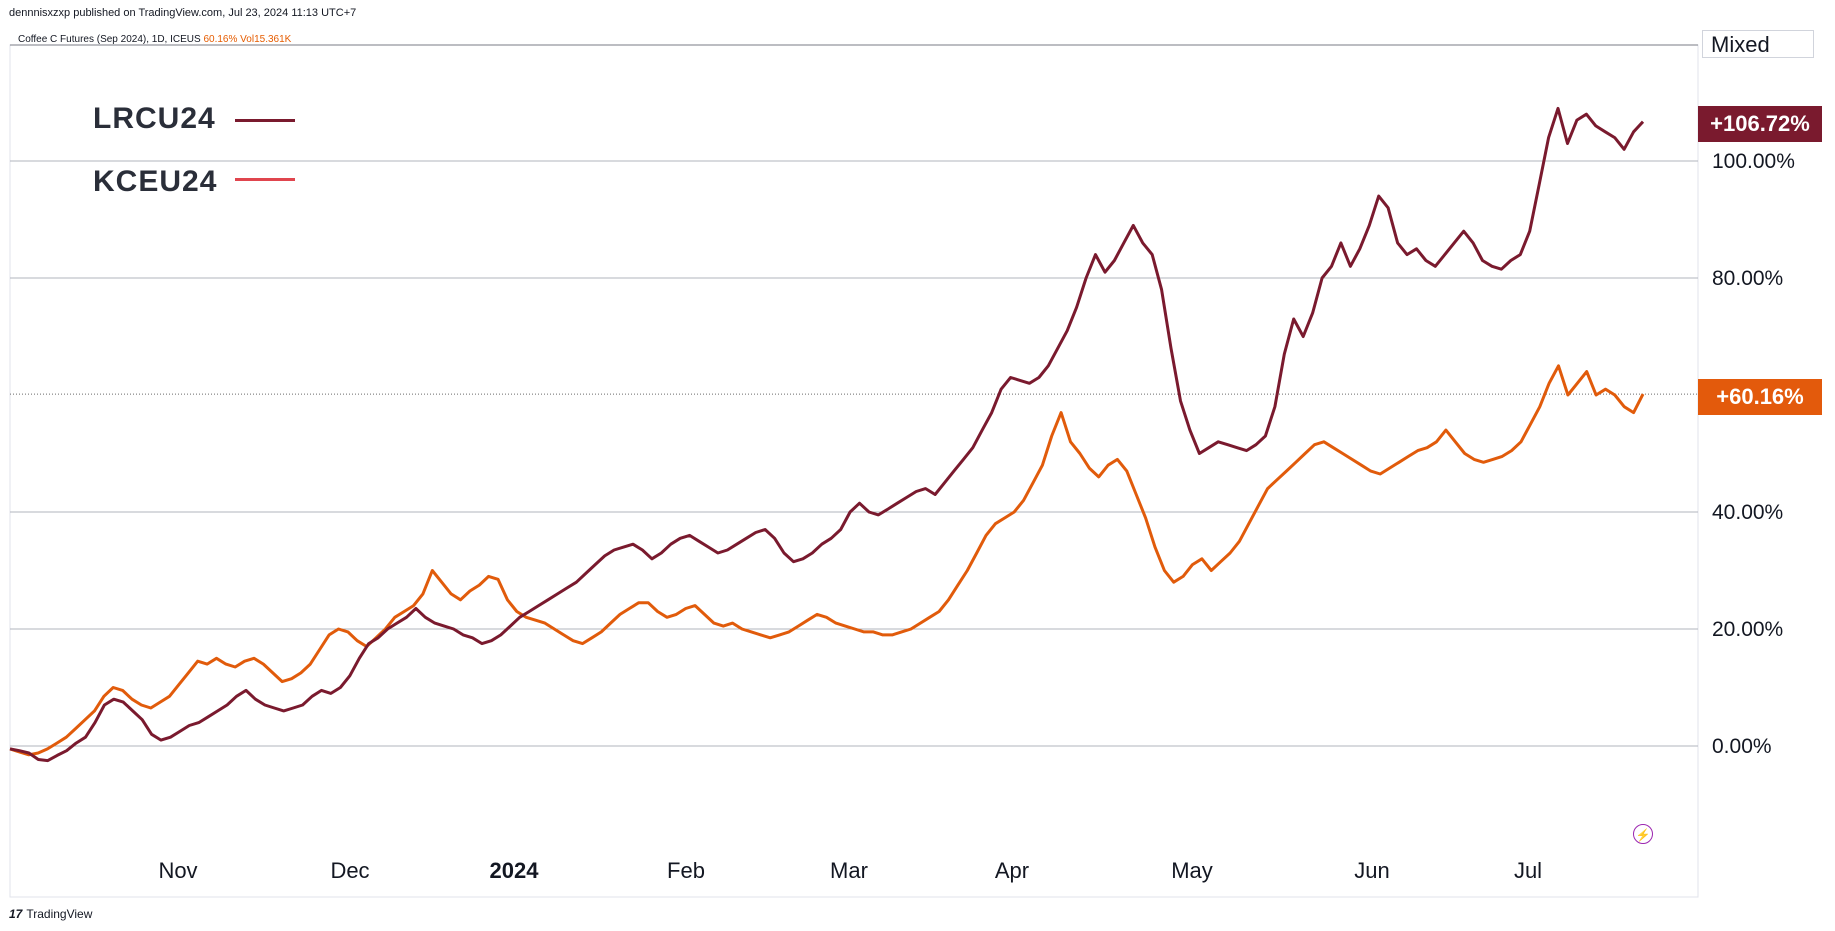 This screenshot has height=931, width=1835. I want to click on tradingview-footer: 17 TradingView, so click(50, 914).